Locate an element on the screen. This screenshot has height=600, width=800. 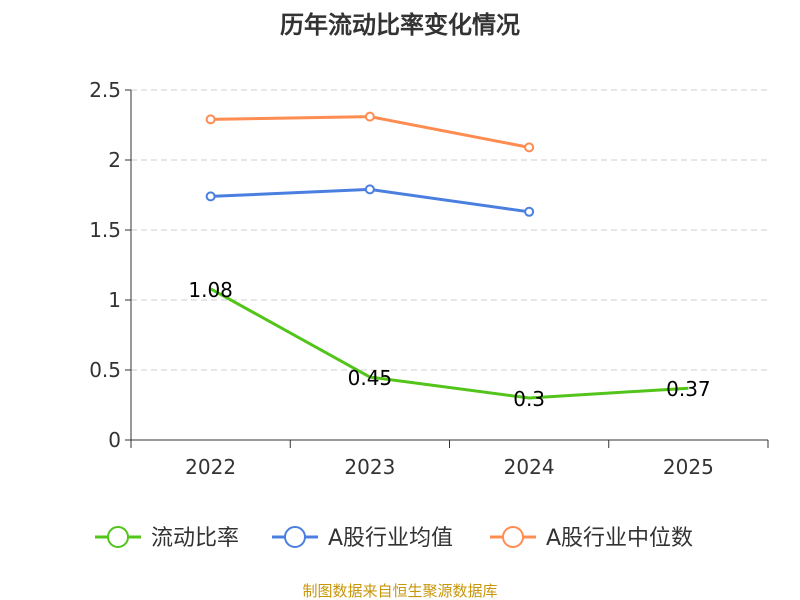
y-tick-label: 2.5 is located at coordinates (105, 90).